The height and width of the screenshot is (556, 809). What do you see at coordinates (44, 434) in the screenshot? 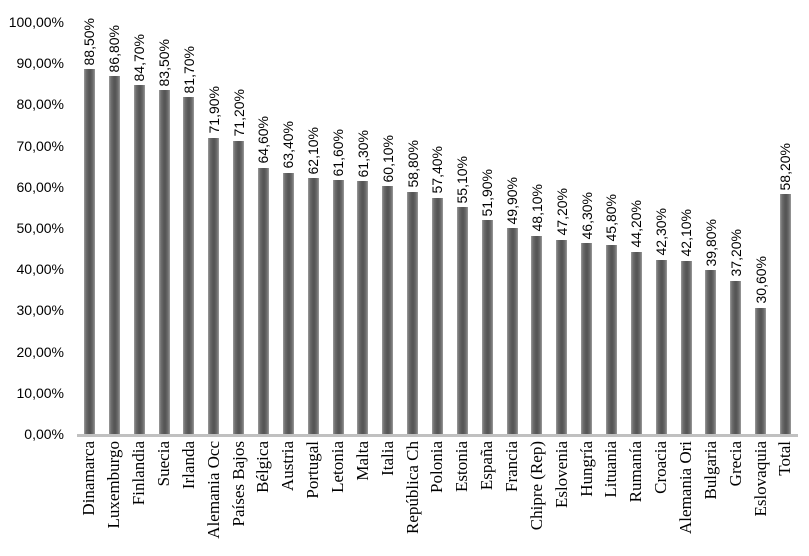
I see `y-tick-label: 0,00%` at bounding box center [44, 434].